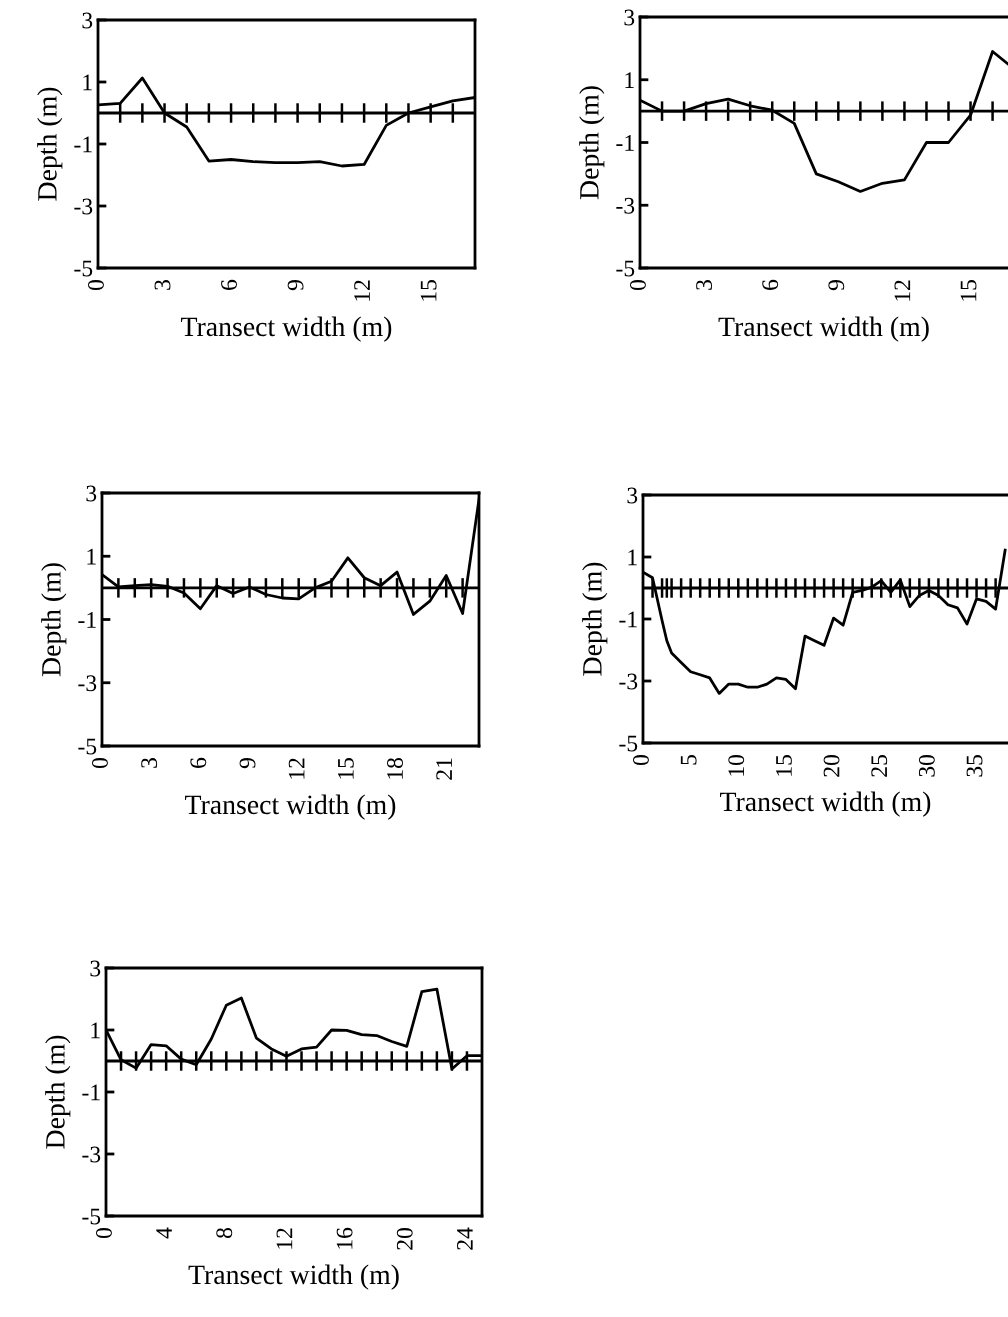 This screenshot has width=1008, height=1317. What do you see at coordinates (395, 768) in the screenshot?
I see `x-tick-label: 18` at bounding box center [395, 768].